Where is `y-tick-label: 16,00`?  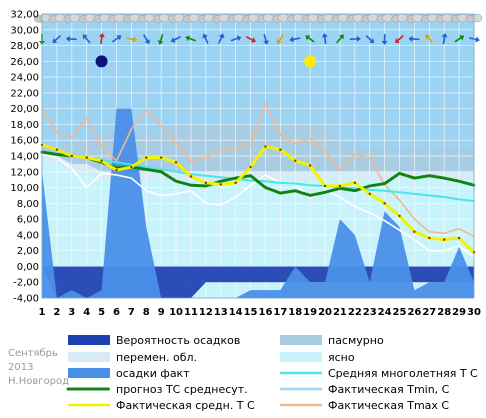 y-tick-label: 16,00 is located at coordinates (24, 141).